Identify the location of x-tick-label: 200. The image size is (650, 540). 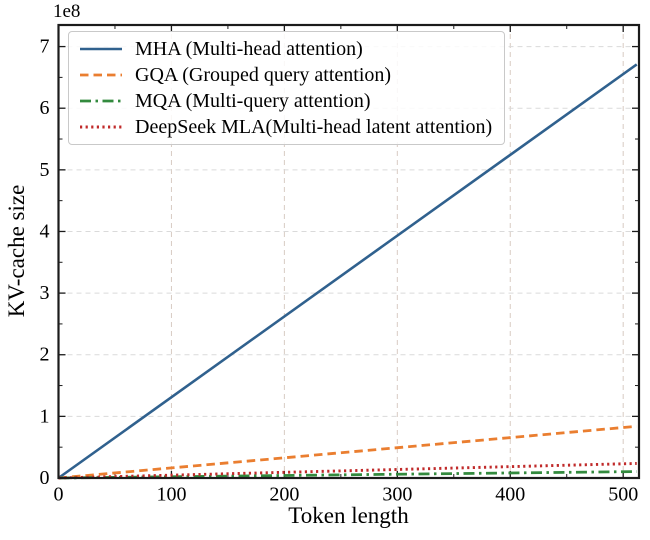
(284, 495).